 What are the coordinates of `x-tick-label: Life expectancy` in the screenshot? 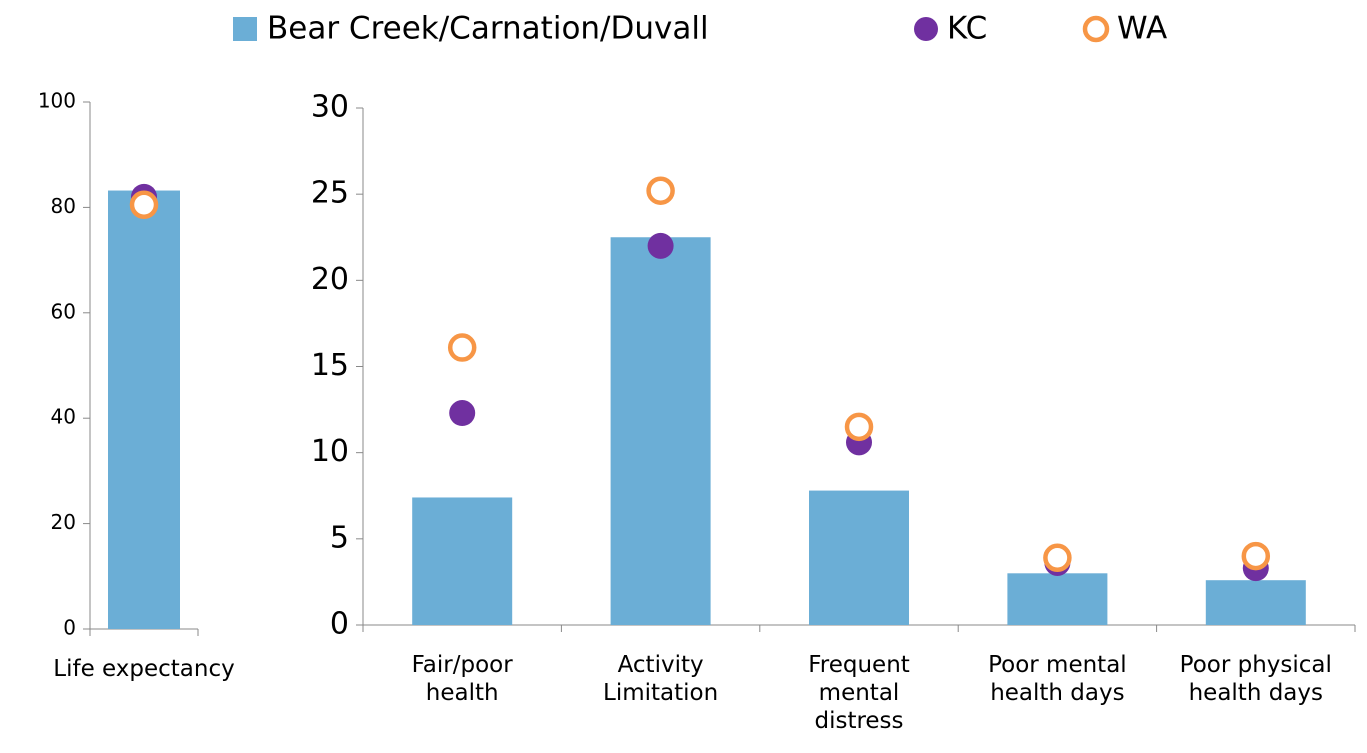 It's located at (144, 669).